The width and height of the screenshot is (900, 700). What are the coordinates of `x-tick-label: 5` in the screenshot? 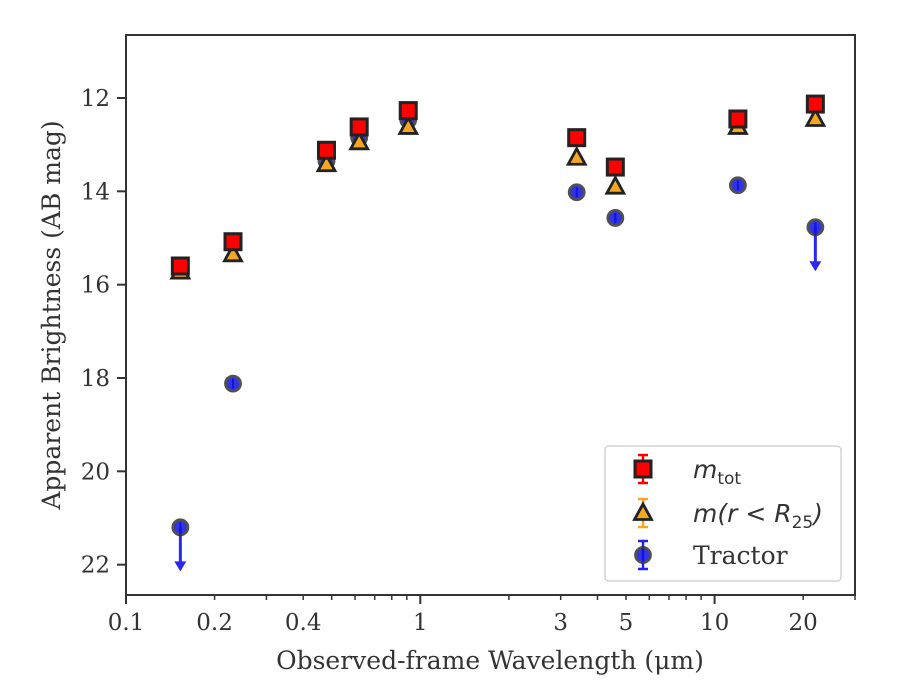 It's located at (626, 623).